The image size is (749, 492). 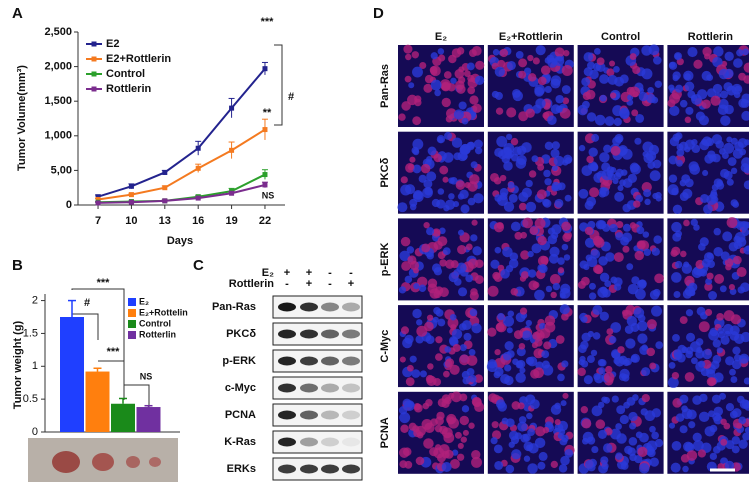 What do you see at coordinates (104, 283) in the screenshot?
I see `annotation: ***` at bounding box center [104, 283].